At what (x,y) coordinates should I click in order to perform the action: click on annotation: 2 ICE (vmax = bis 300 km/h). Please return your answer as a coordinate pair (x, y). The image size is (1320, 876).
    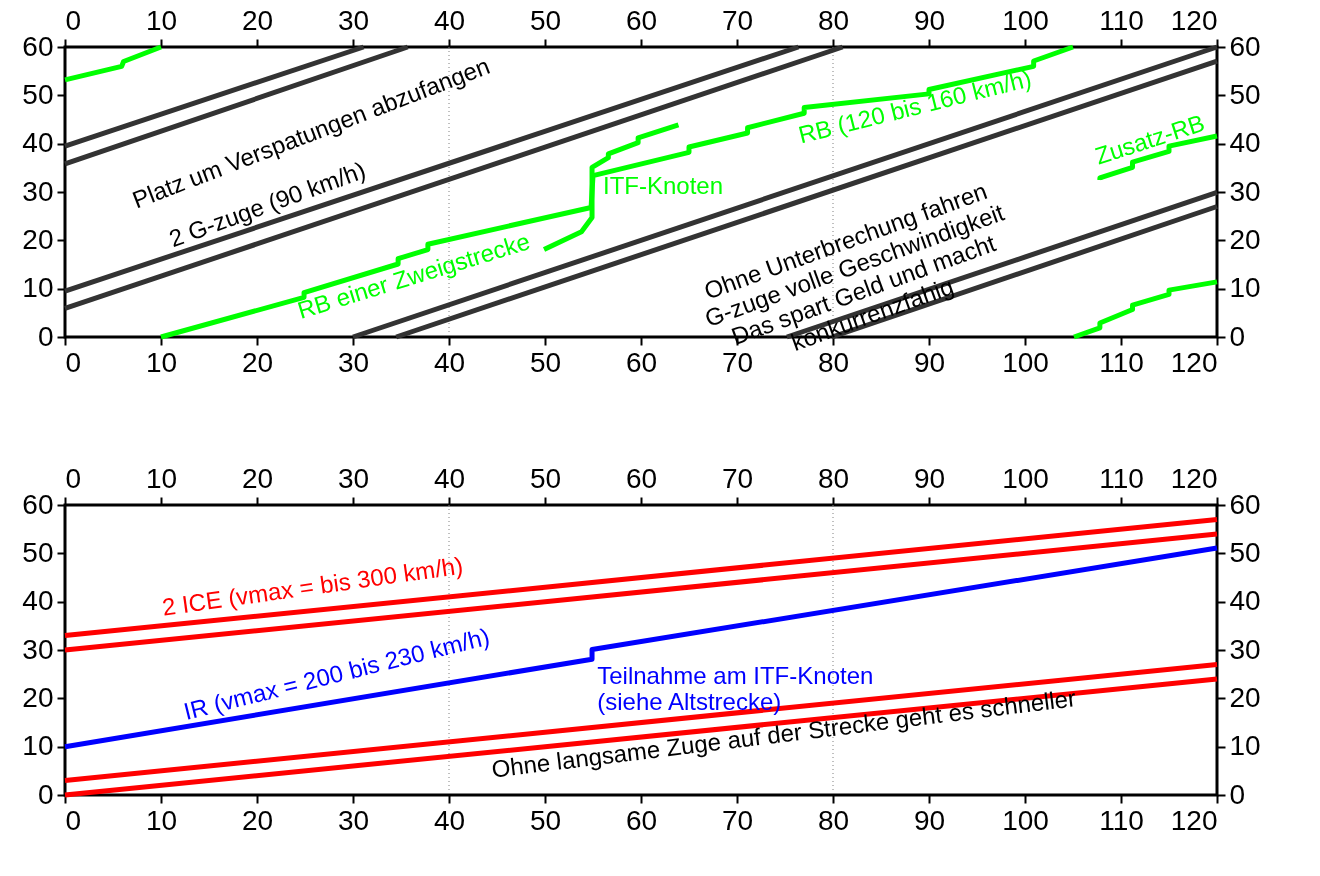
    Looking at the image, I should click on (312, 586).